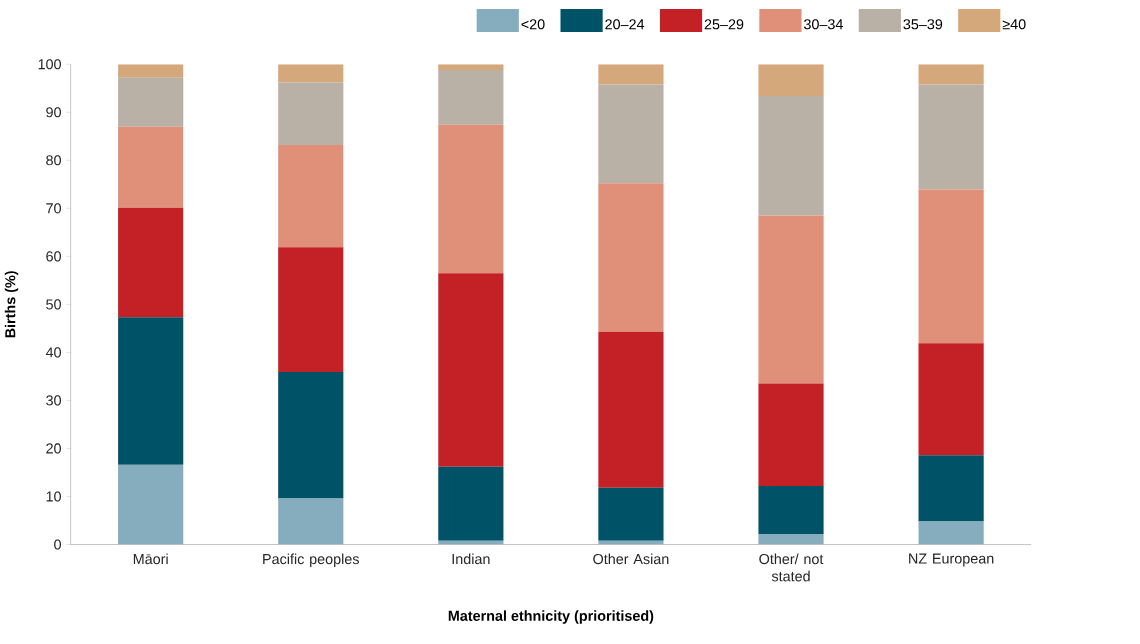 This screenshot has height=644, width=1140. I want to click on x-tick-label: Indian, so click(471, 559).